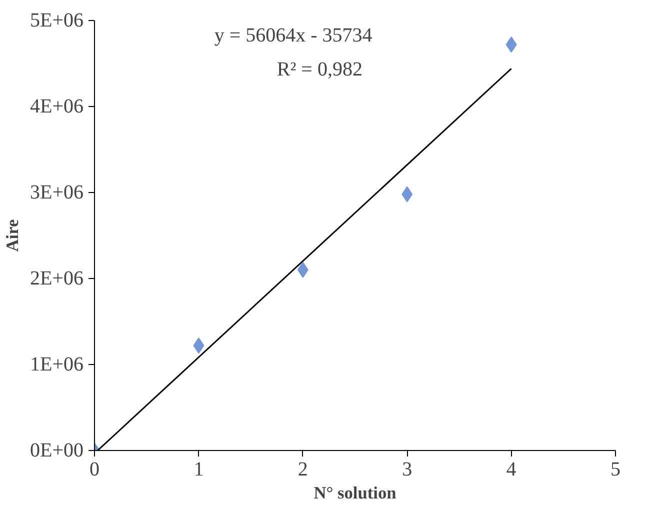 This screenshot has height=517, width=647. Describe the element at coordinates (57, 193) in the screenshot. I see `y-tick-label: 3E+06` at that location.